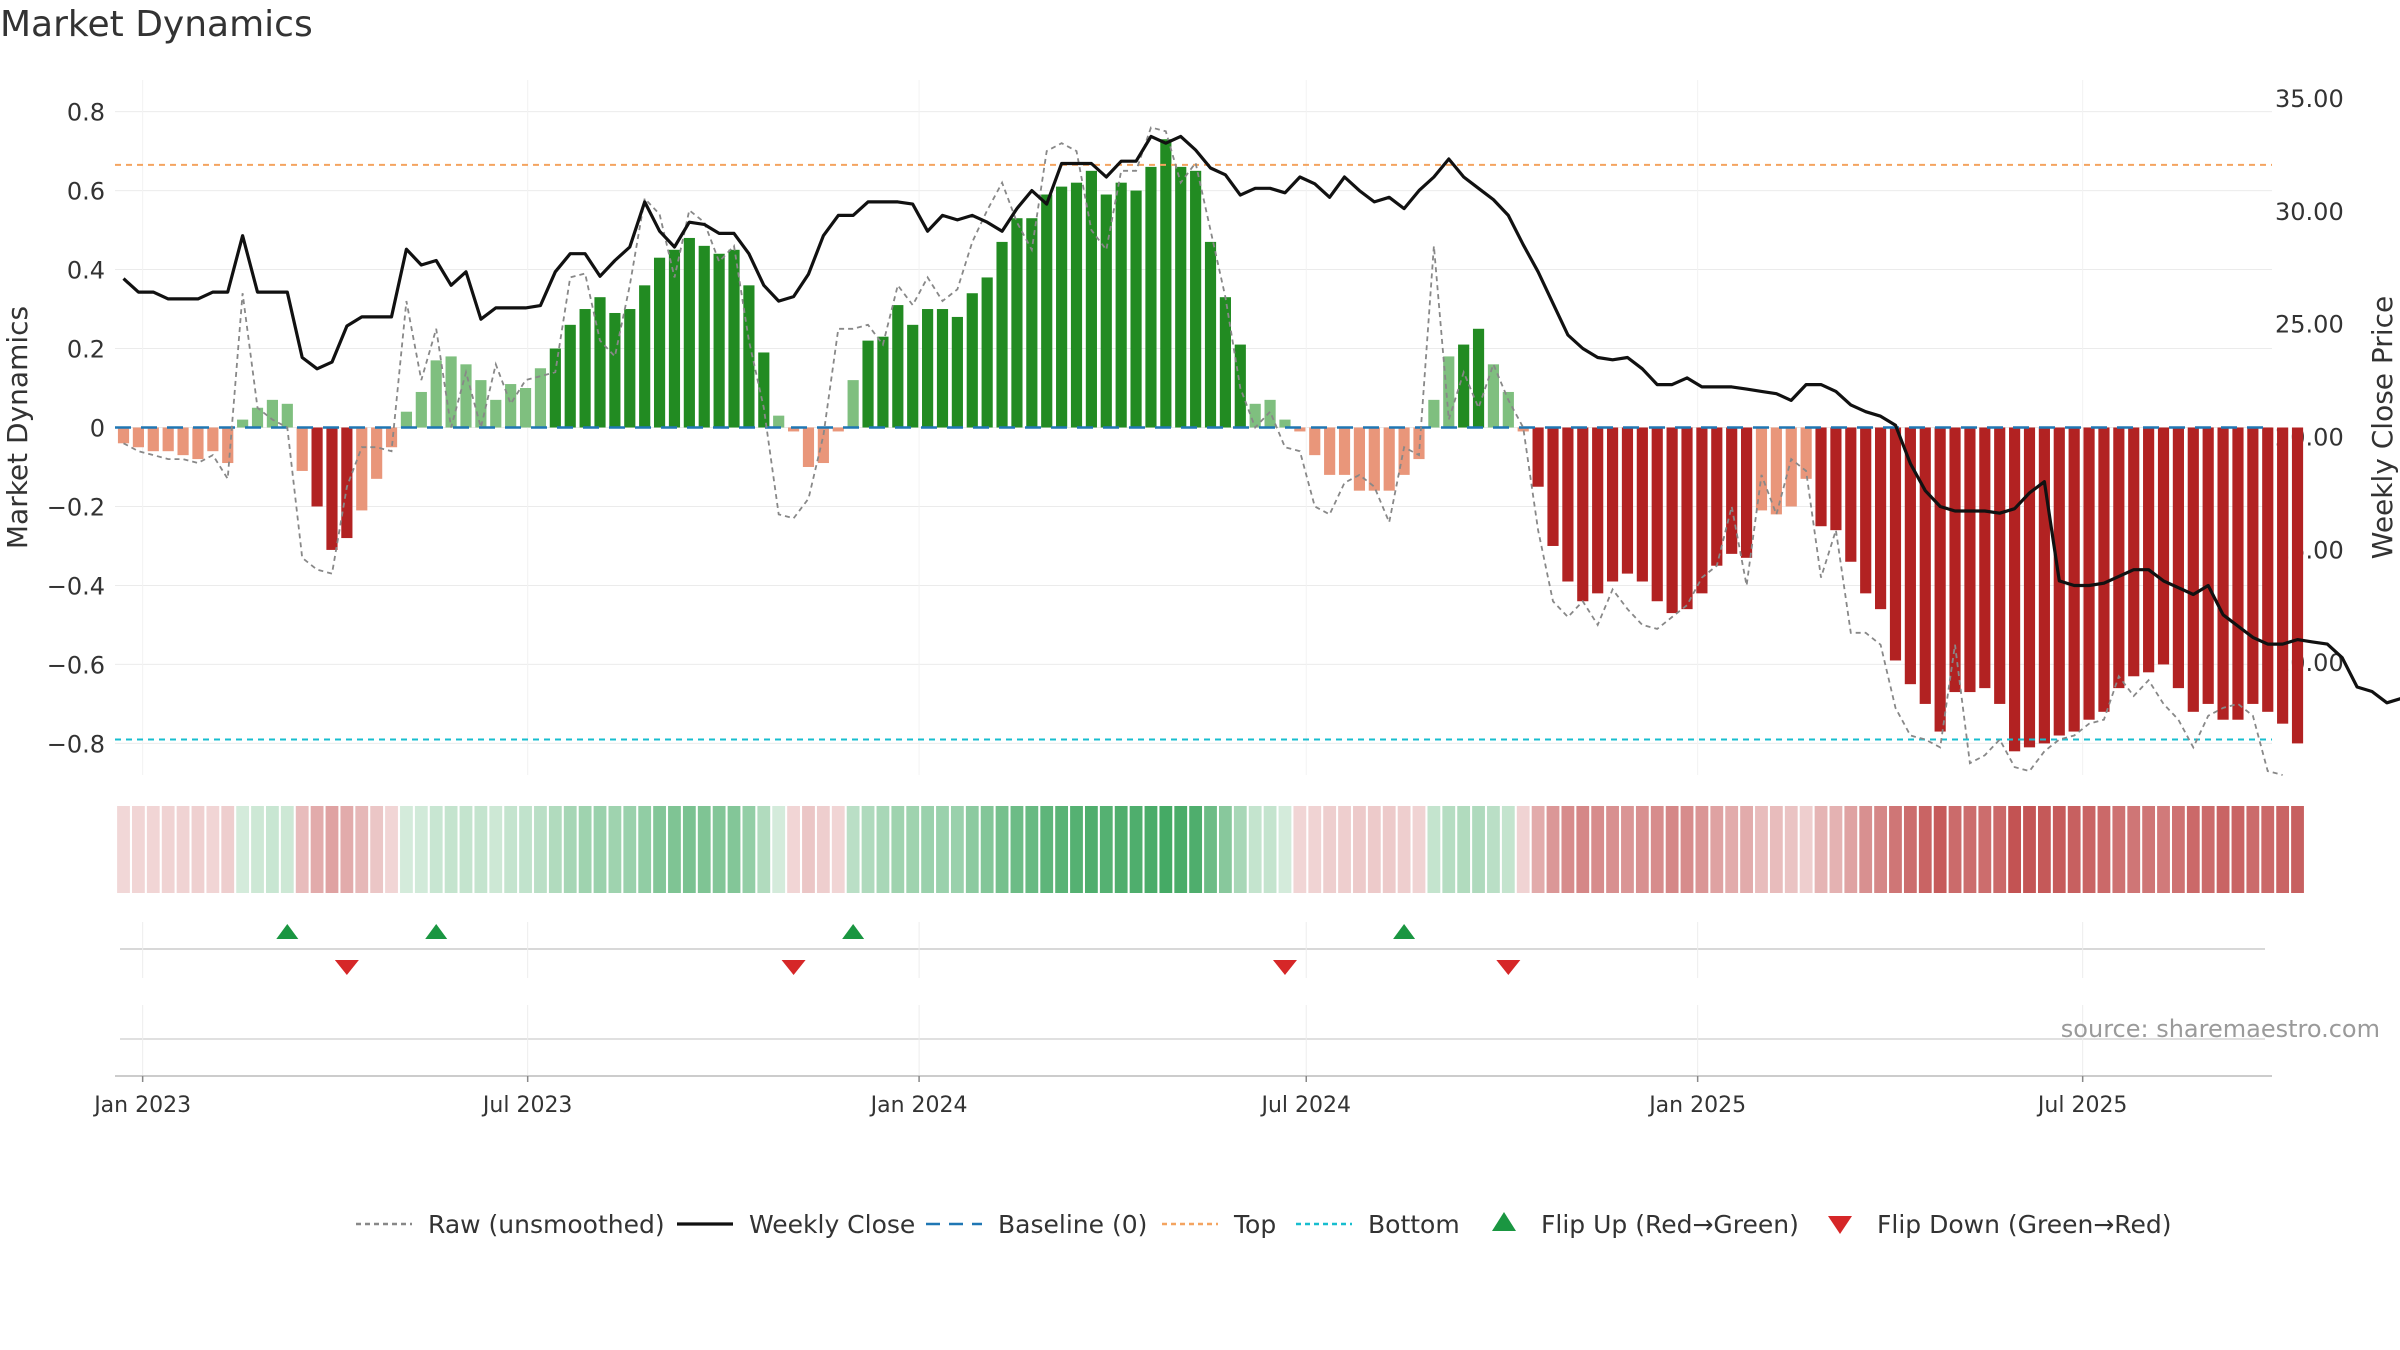  I want to click on legend-label: Raw (unsmoothed), so click(546, 1224).